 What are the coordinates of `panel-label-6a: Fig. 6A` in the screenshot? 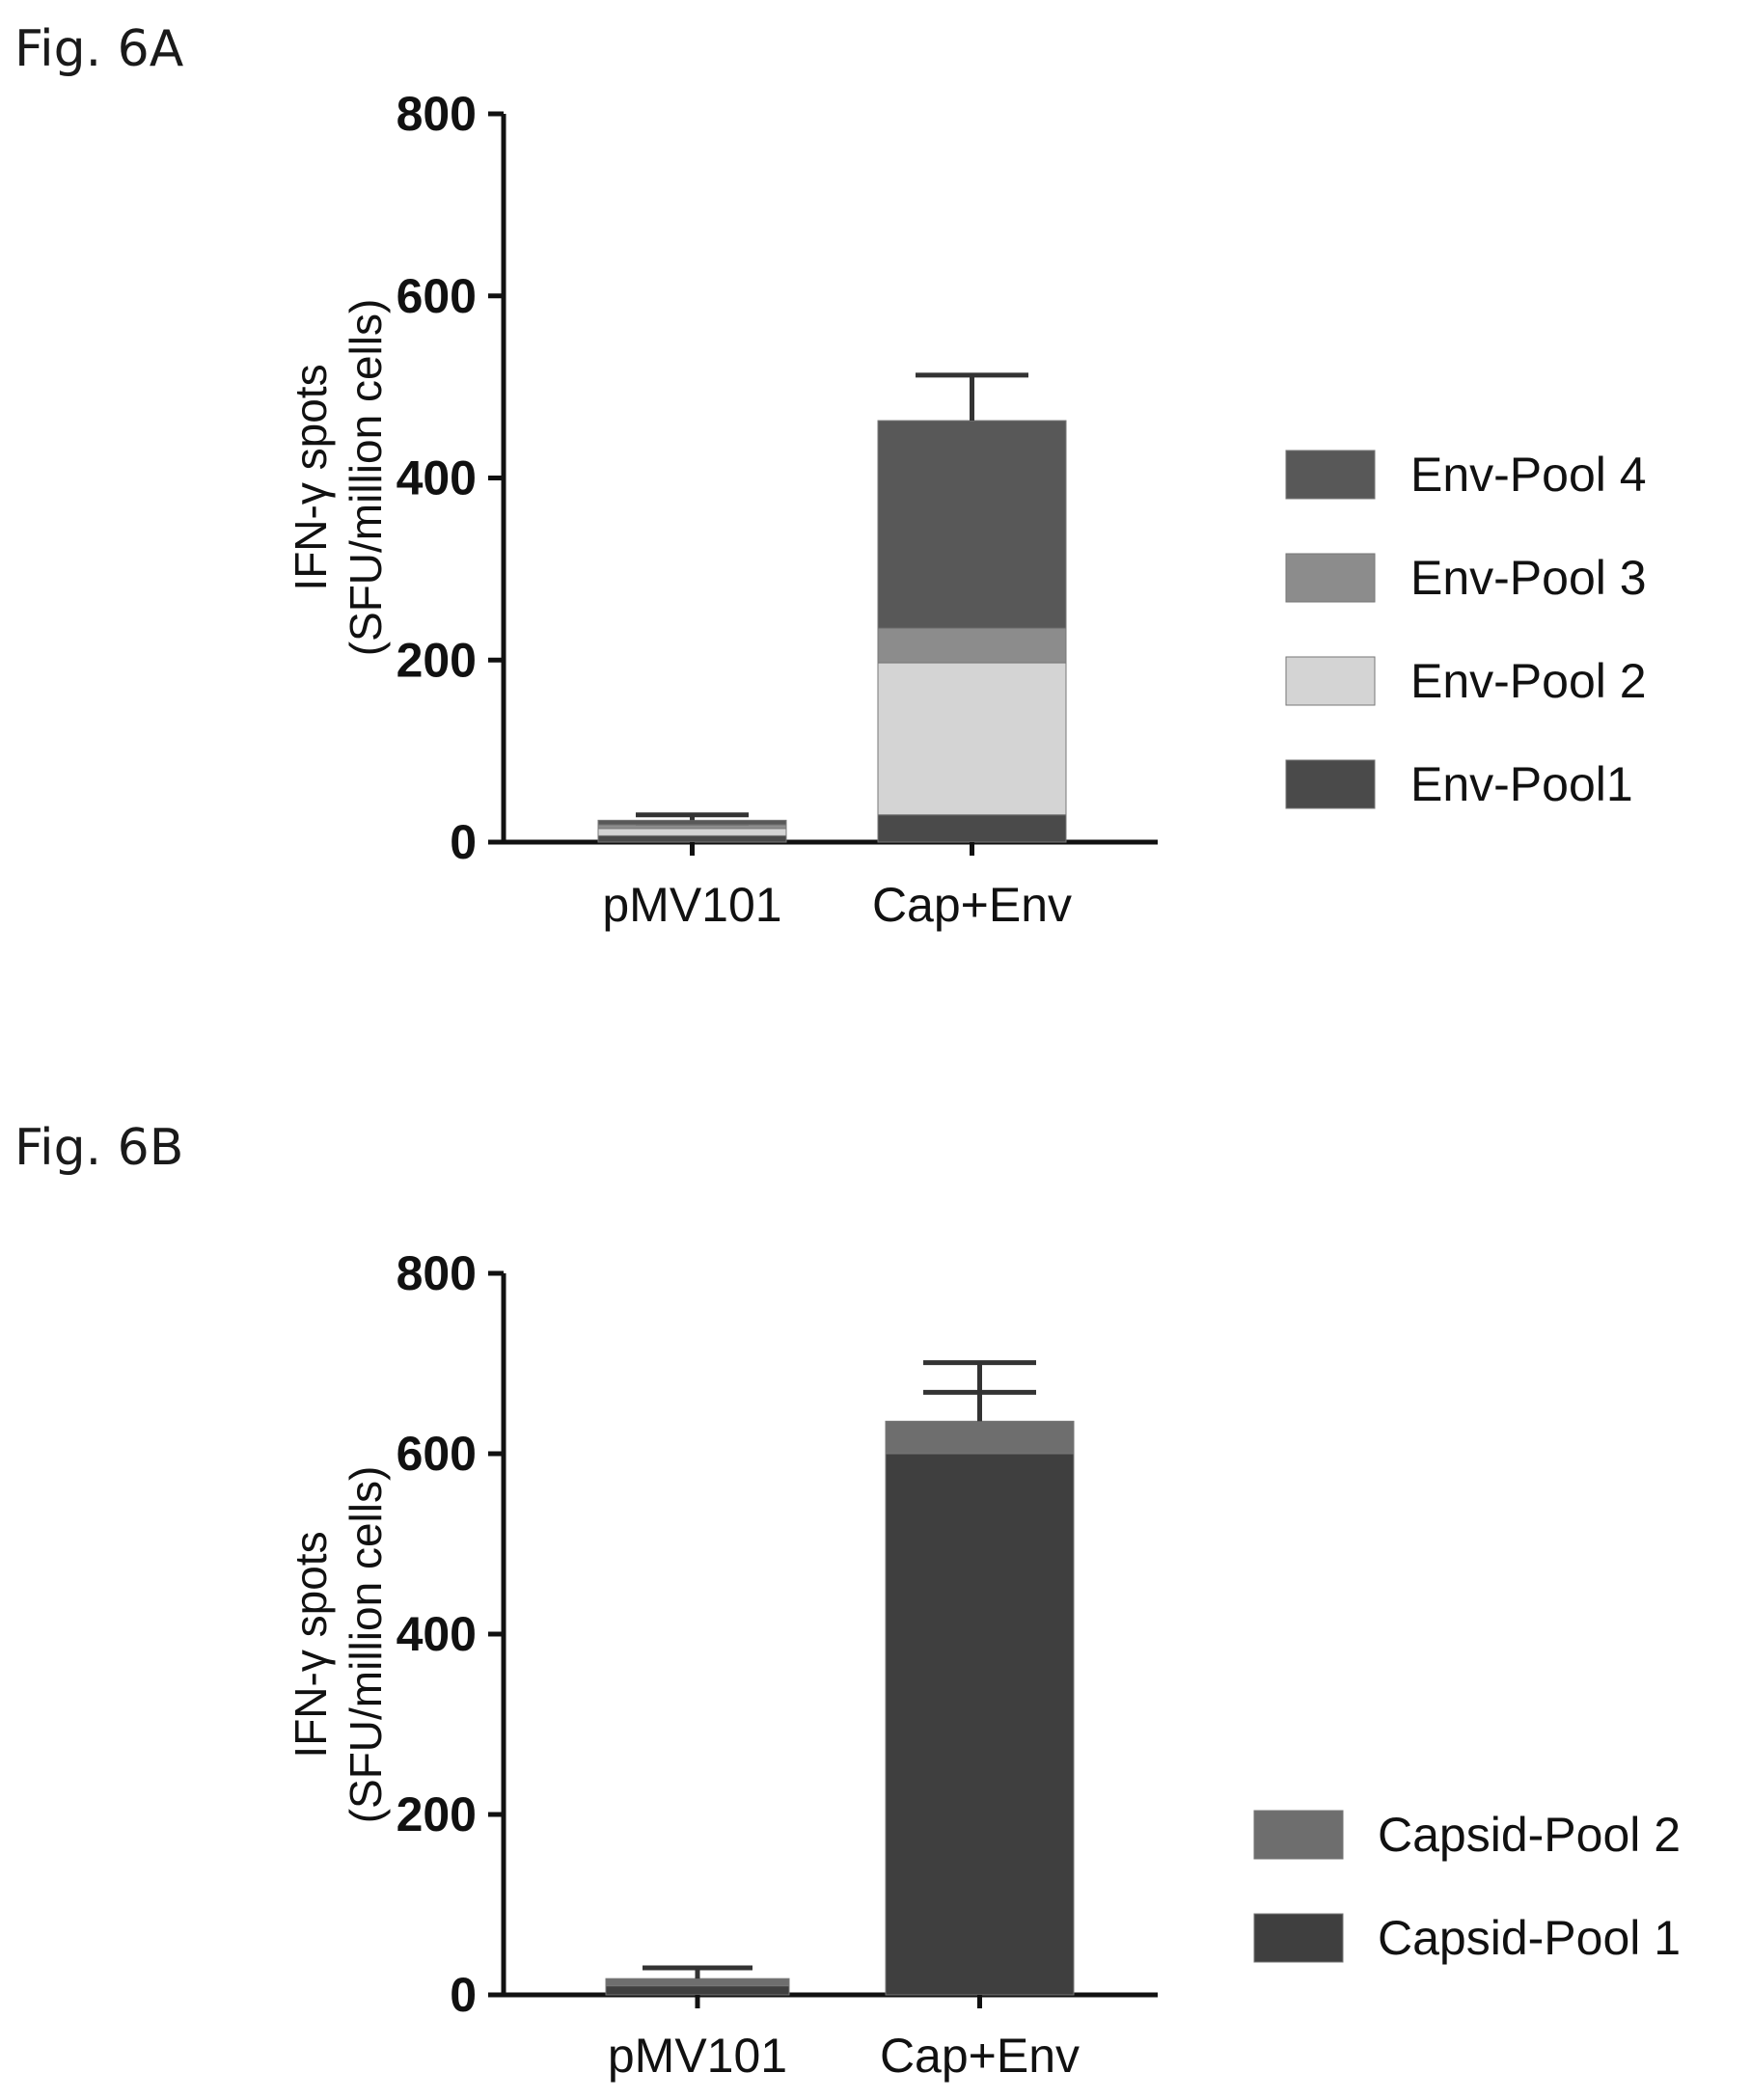 It's located at (99, 49).